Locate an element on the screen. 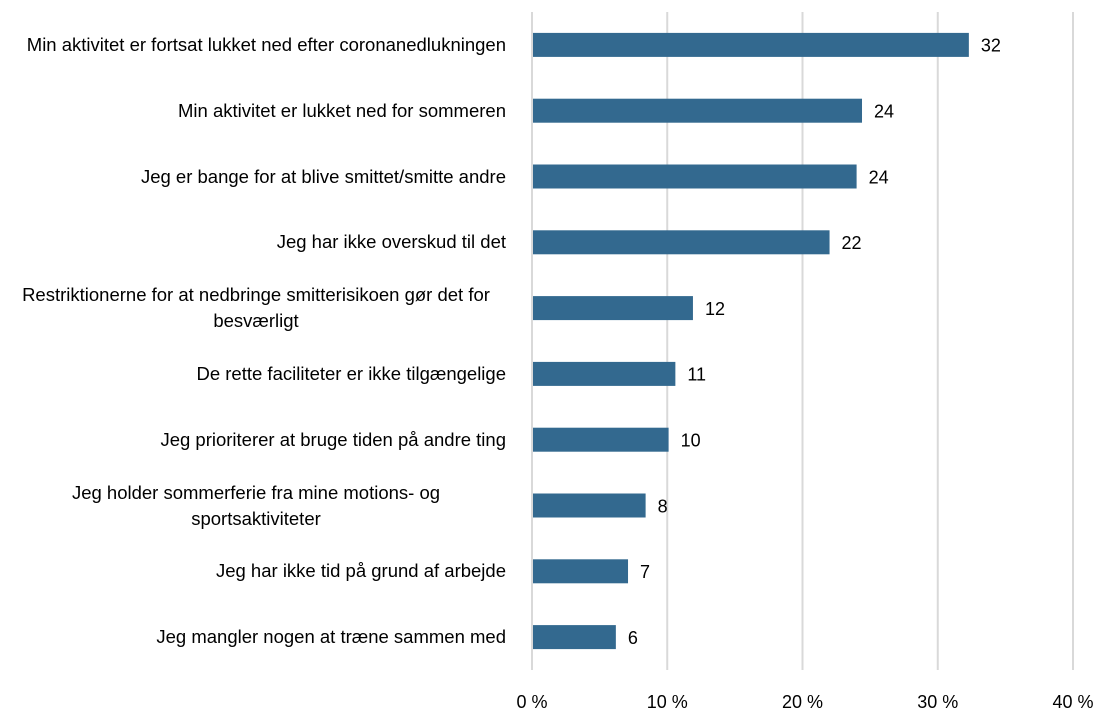 Image resolution: width=1099 pixels, height=709 pixels. data-label: 12 is located at coordinates (715, 309).